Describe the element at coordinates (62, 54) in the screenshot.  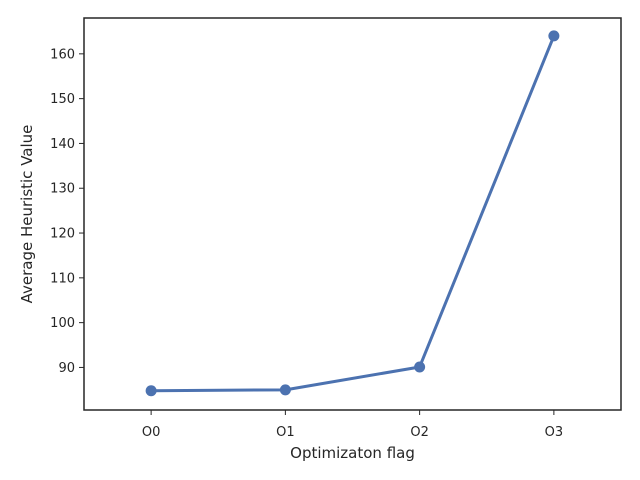
I see `y-tick-label: 160` at that location.